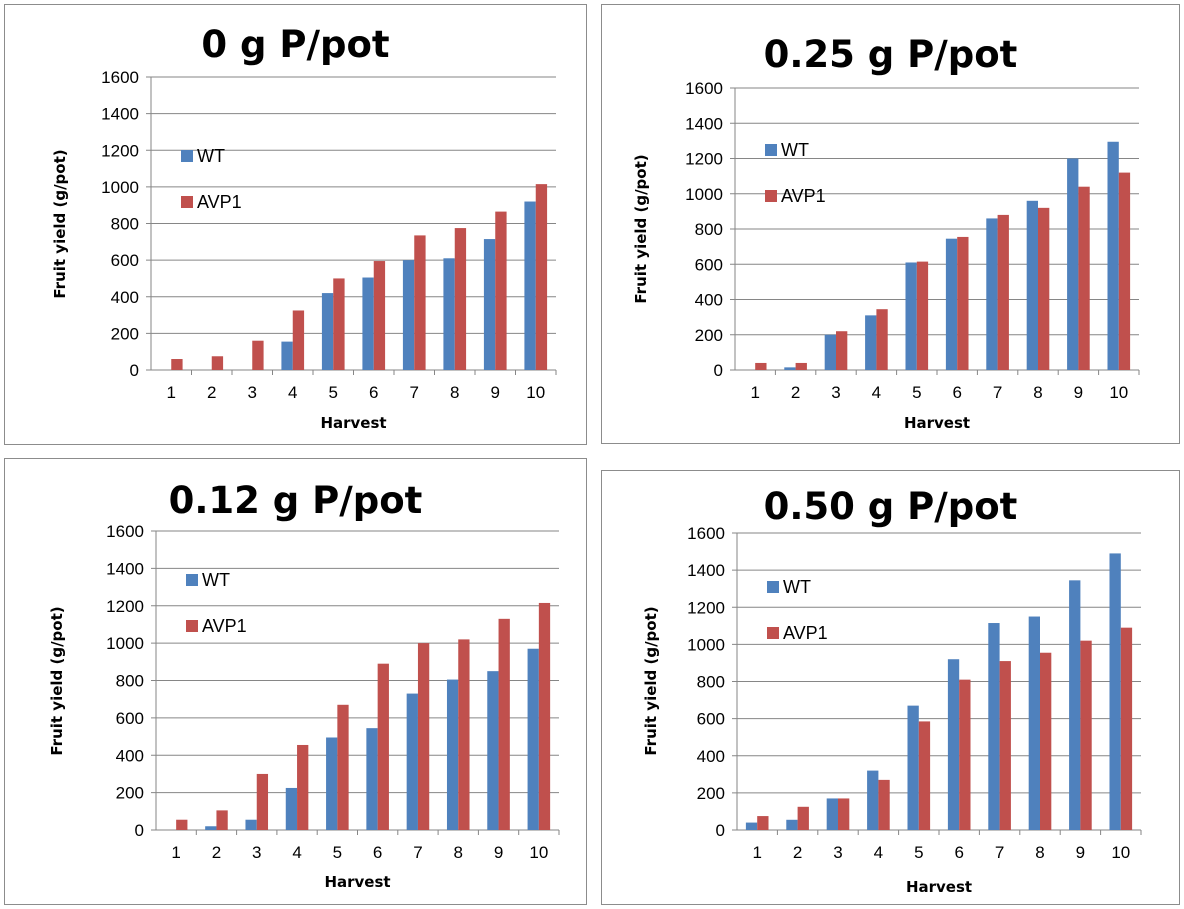  What do you see at coordinates (1037, 392) in the screenshot?
I see `x-tick-label: 8` at bounding box center [1037, 392].